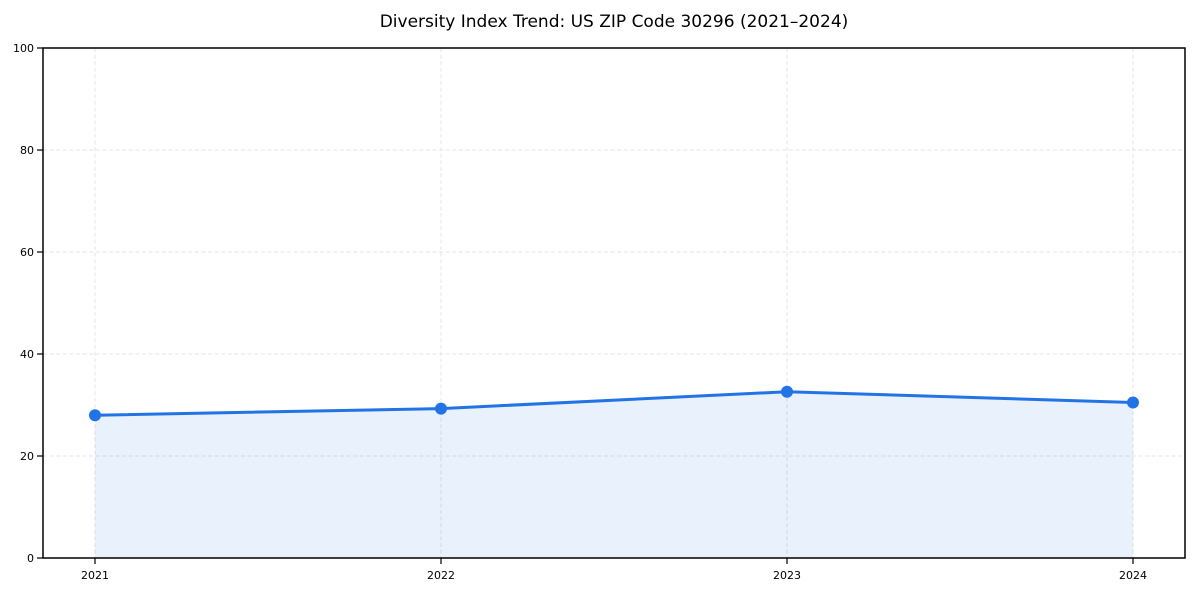 This screenshot has width=1200, height=600. I want to click on ytick-label-0: 0, so click(30, 558).